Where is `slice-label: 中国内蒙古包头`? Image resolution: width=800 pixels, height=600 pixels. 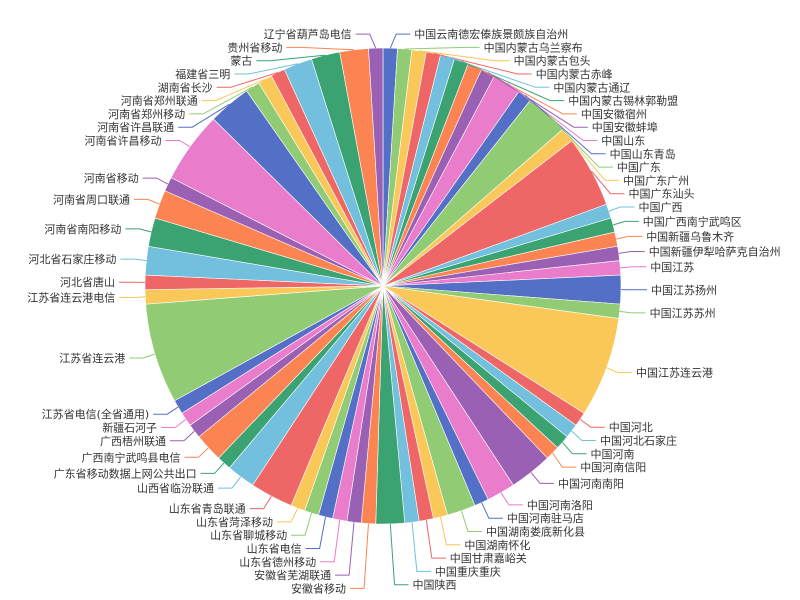 slice-label: 中国内蒙古包头 is located at coordinates (552, 61).